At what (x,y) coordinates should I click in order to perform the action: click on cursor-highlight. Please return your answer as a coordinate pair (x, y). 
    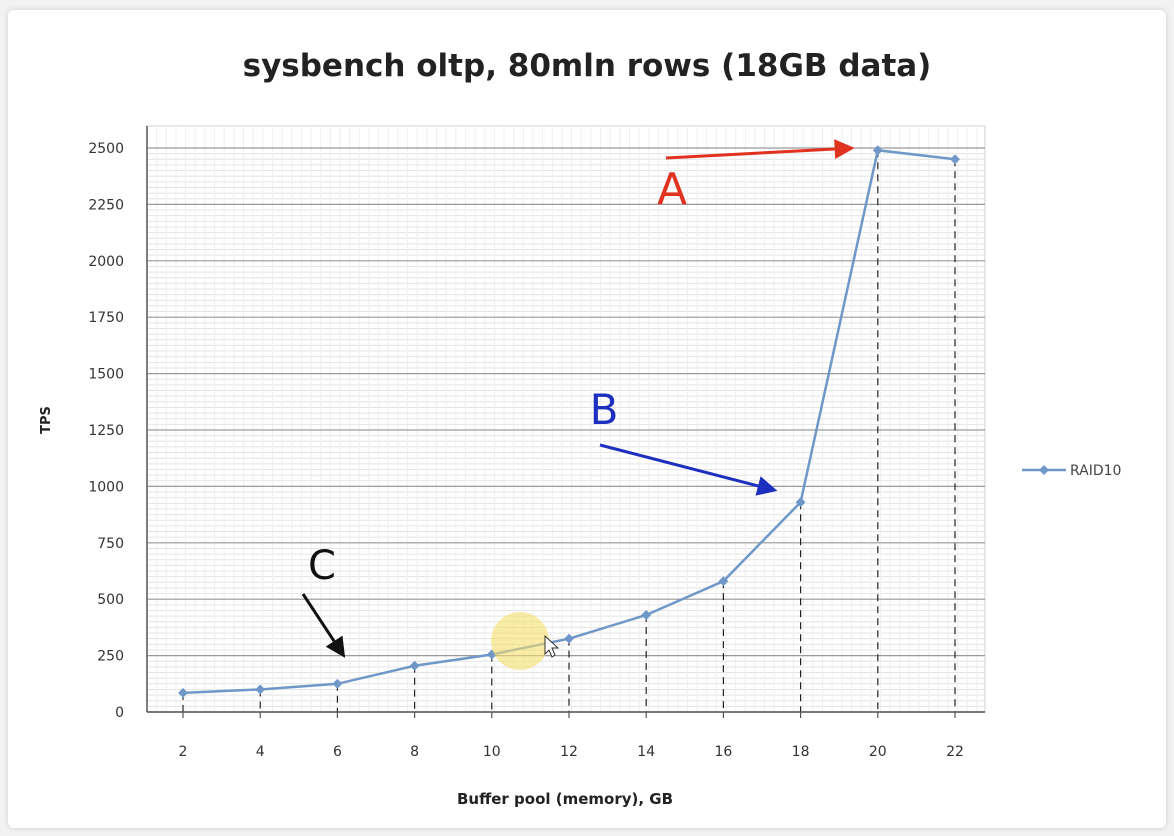
    Looking at the image, I should click on (525, 641).